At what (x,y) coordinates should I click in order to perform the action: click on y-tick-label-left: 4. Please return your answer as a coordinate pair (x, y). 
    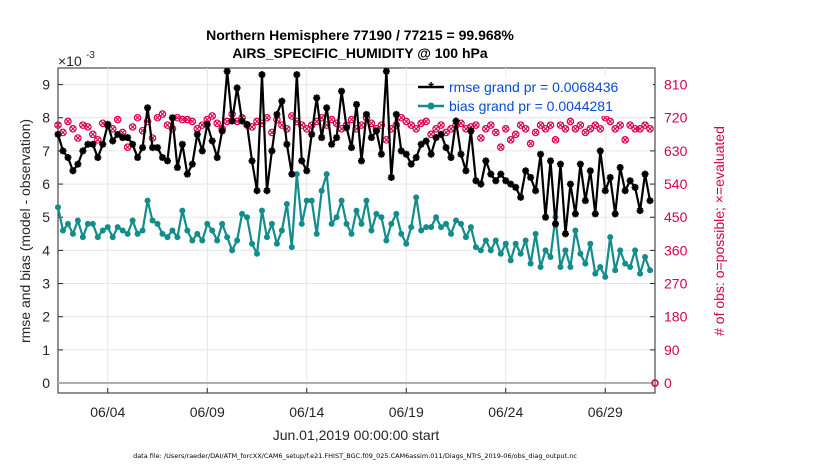
    Looking at the image, I should click on (46, 250).